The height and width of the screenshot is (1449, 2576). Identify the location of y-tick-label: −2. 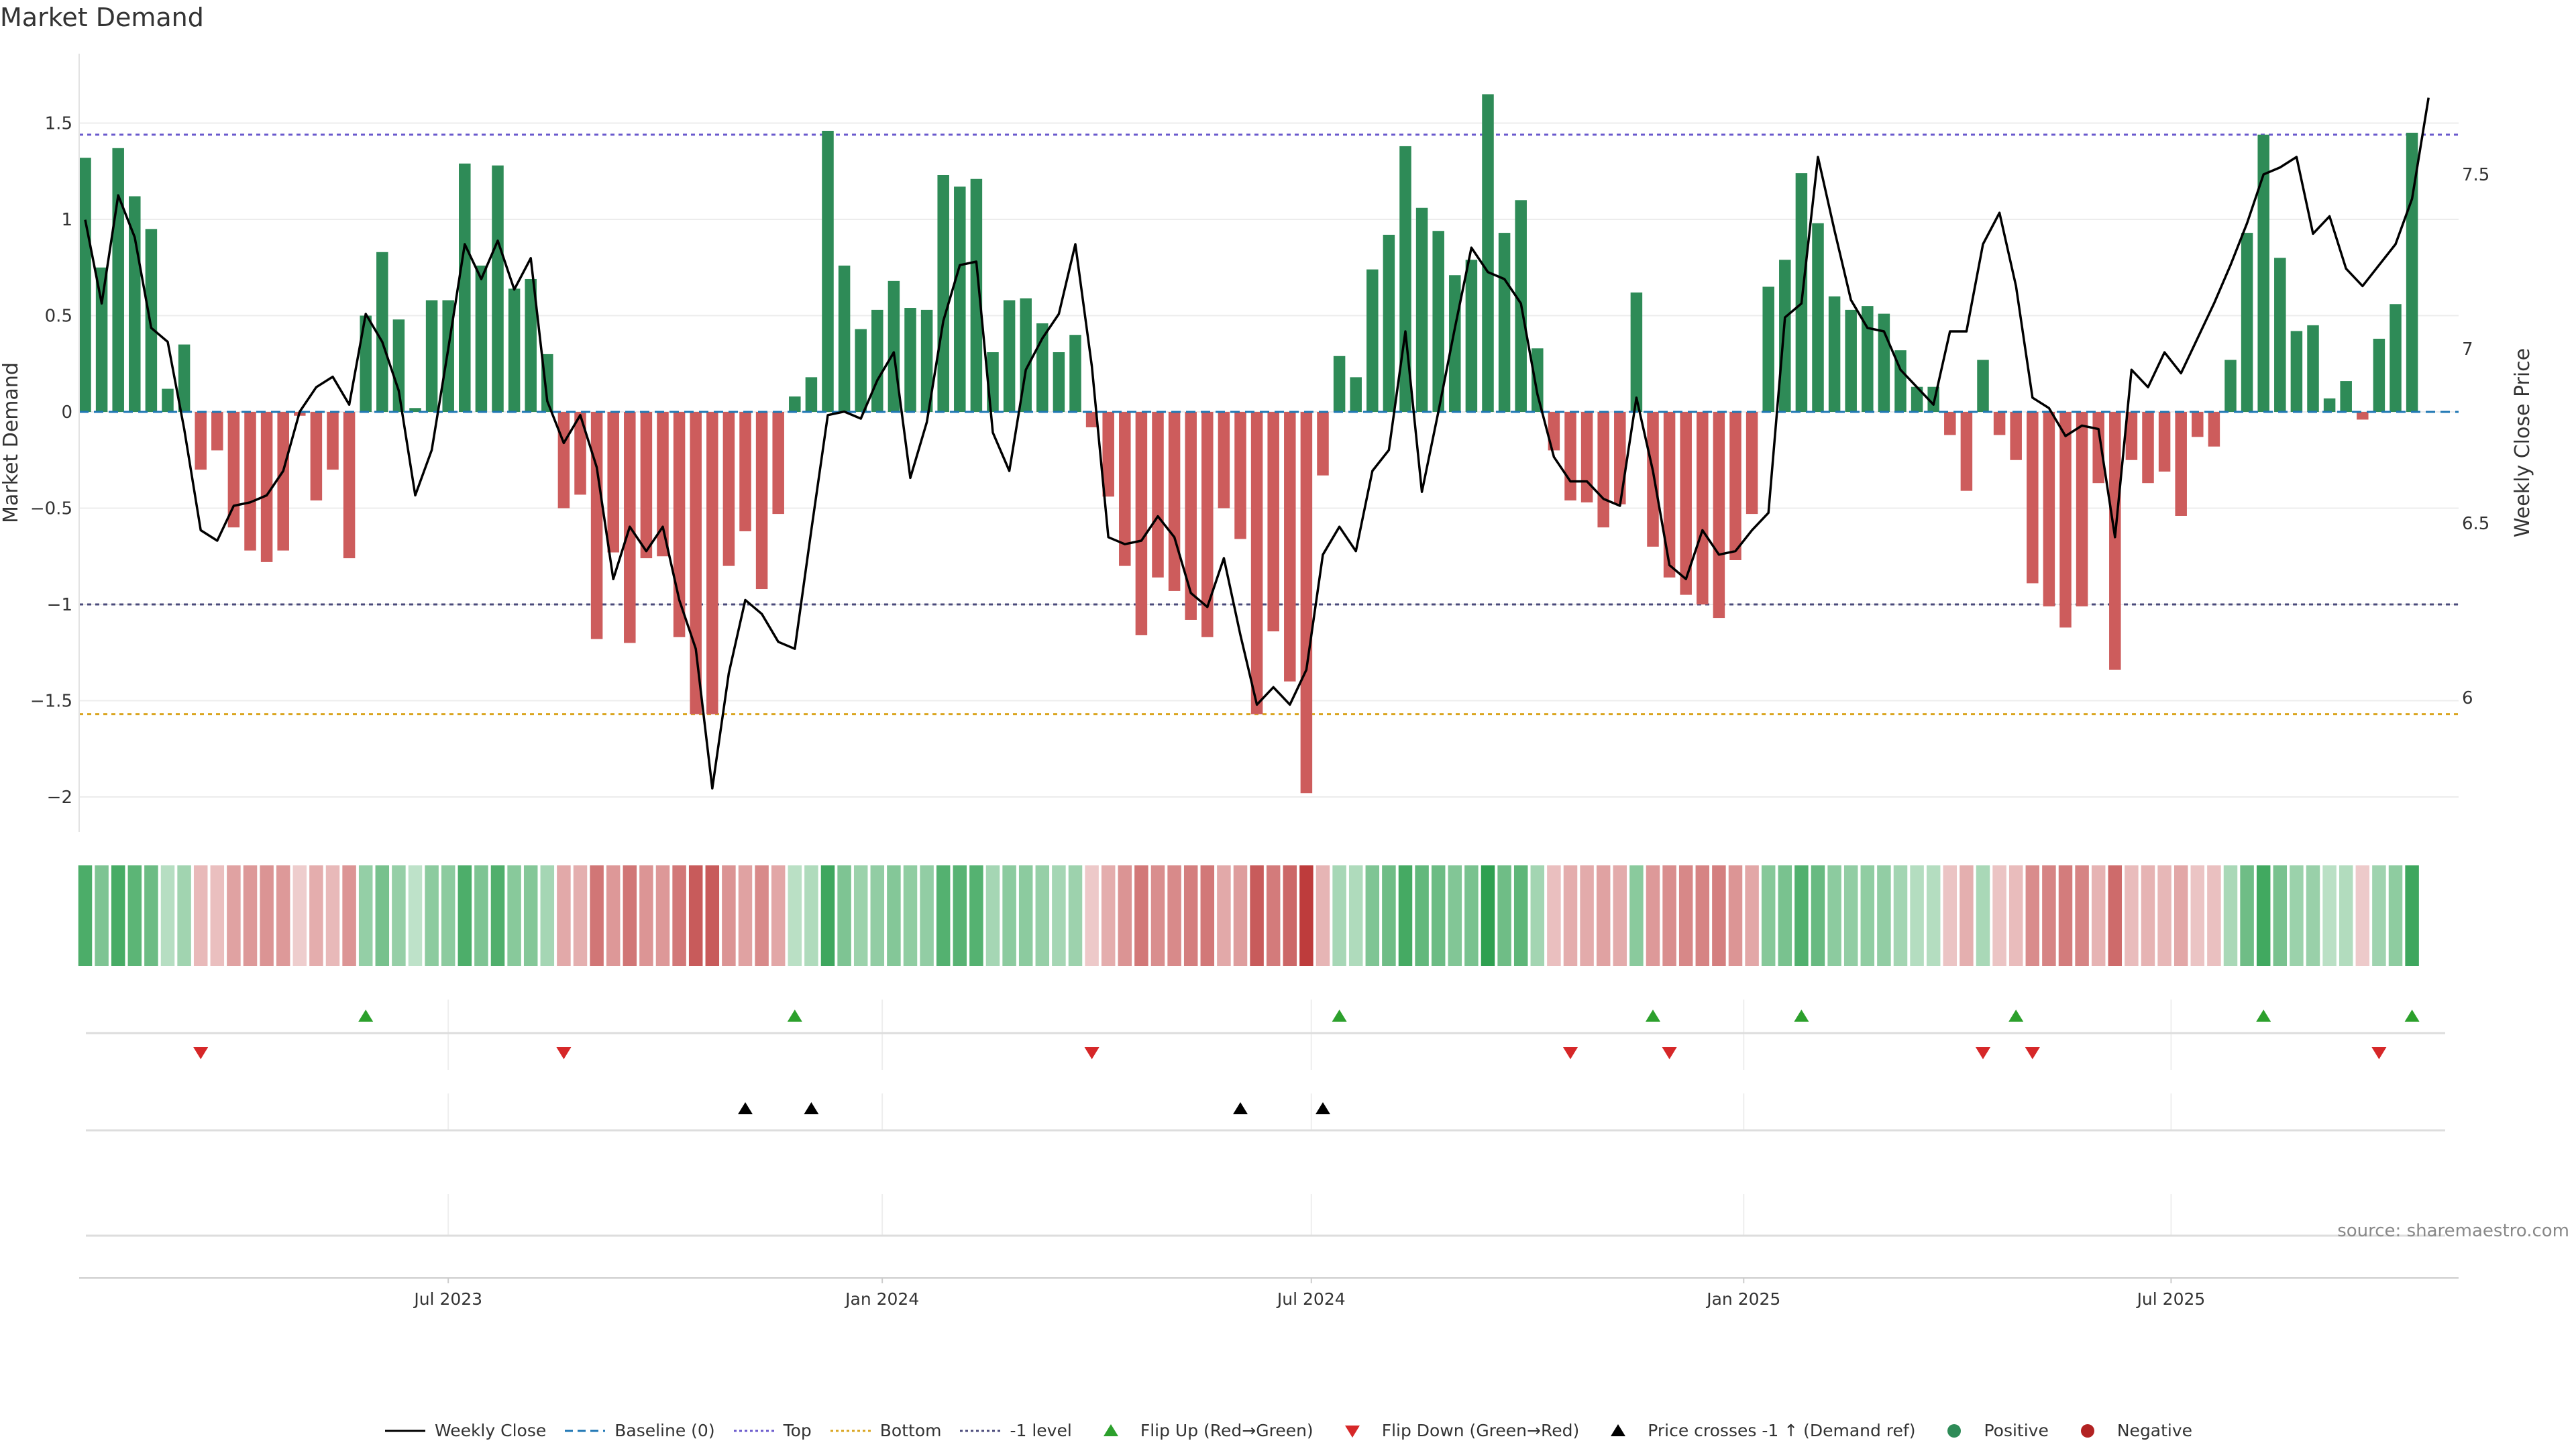
(59, 798).